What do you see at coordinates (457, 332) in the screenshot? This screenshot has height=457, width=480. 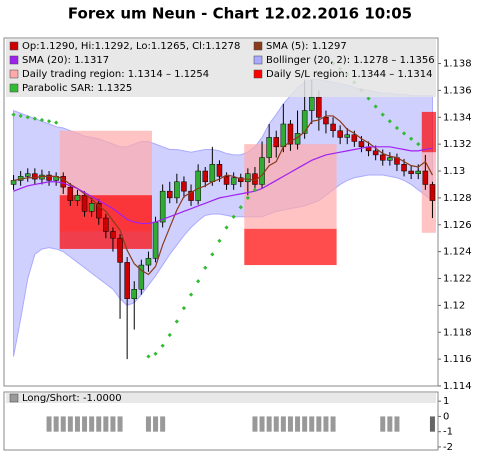 I see `y-tick-label: 1.118` at bounding box center [457, 332].